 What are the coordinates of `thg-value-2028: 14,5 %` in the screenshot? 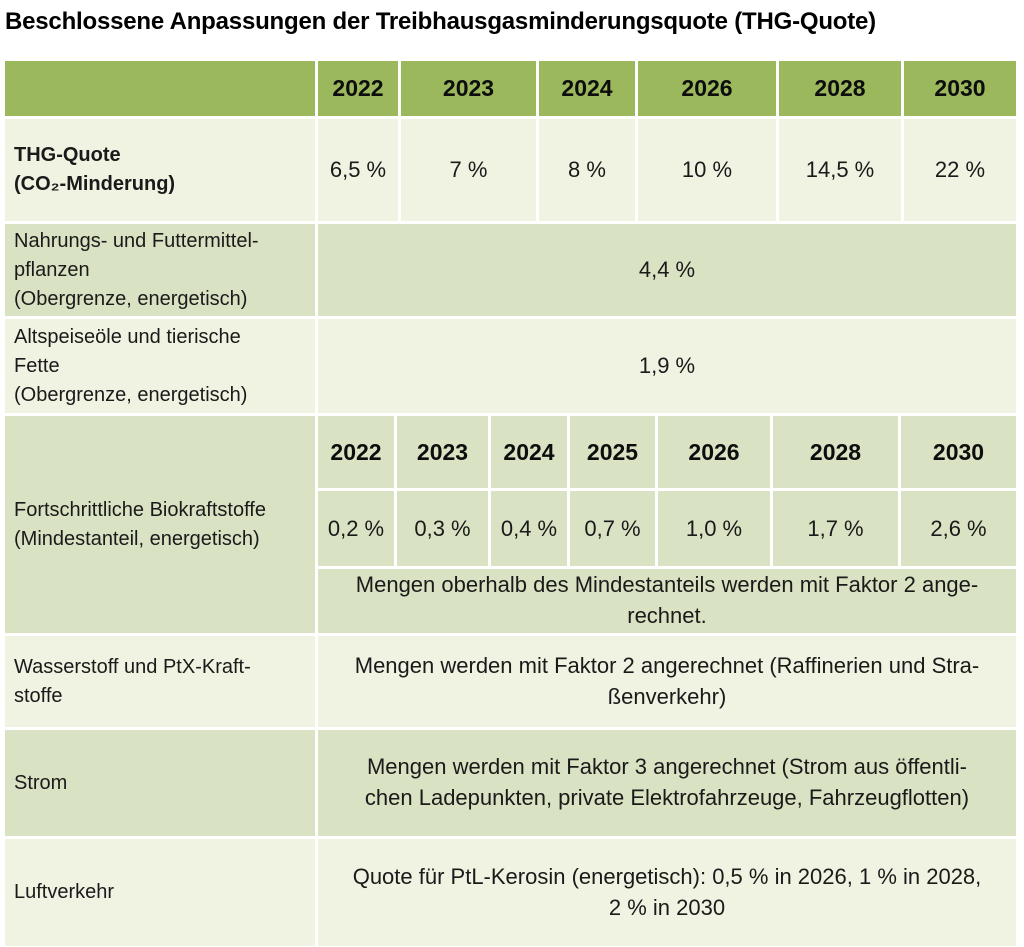 It's located at (840, 170).